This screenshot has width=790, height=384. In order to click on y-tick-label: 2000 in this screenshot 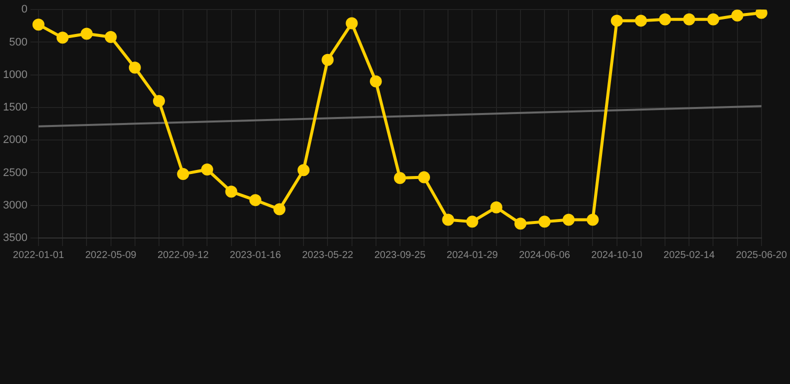, I will do `click(15, 140)`.